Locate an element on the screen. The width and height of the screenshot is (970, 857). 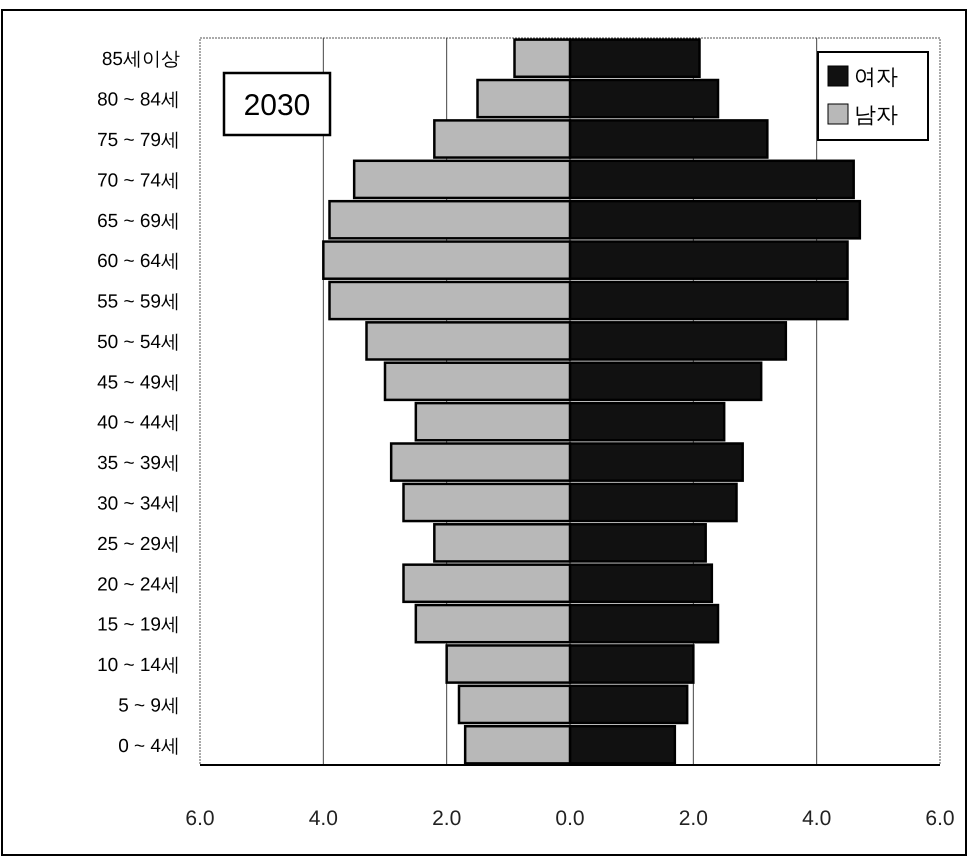
y-tick-label: 85세이상 is located at coordinates (141, 59).